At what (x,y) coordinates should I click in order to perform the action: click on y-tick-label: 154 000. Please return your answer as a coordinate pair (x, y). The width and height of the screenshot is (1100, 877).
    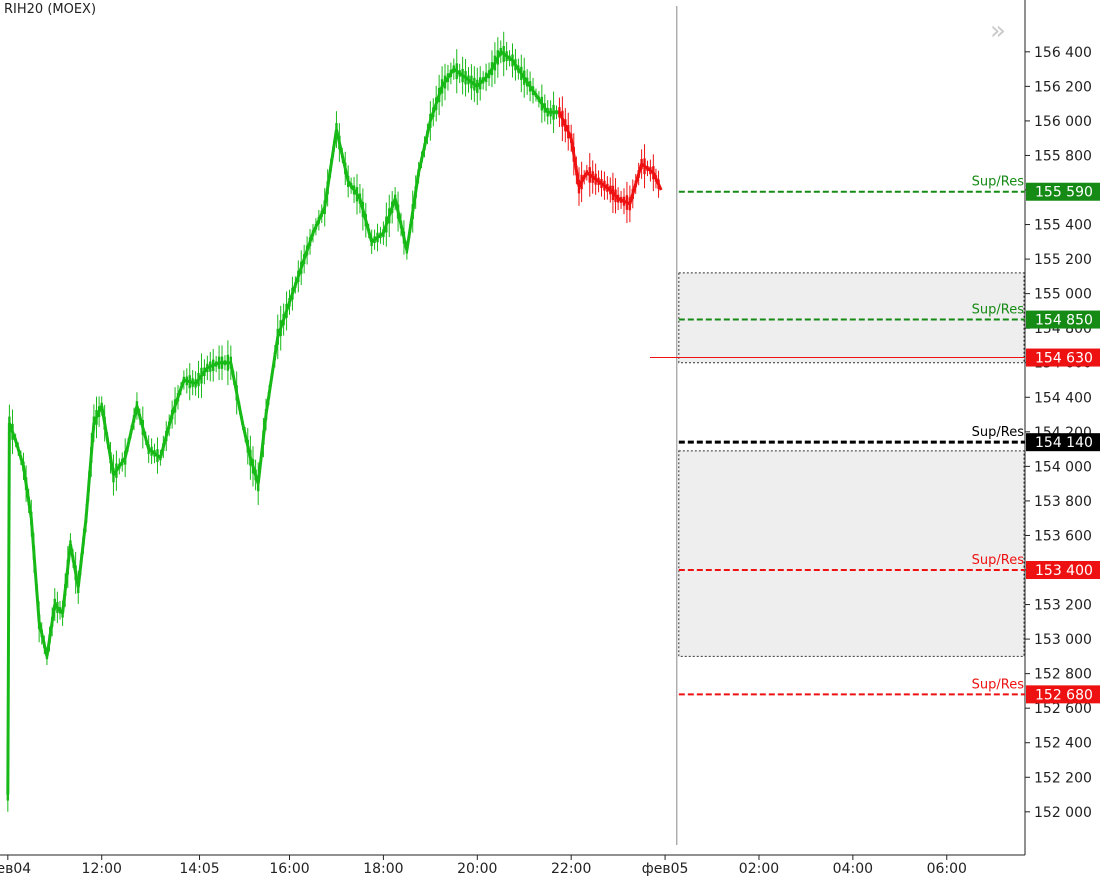
    Looking at the image, I should click on (1063, 467).